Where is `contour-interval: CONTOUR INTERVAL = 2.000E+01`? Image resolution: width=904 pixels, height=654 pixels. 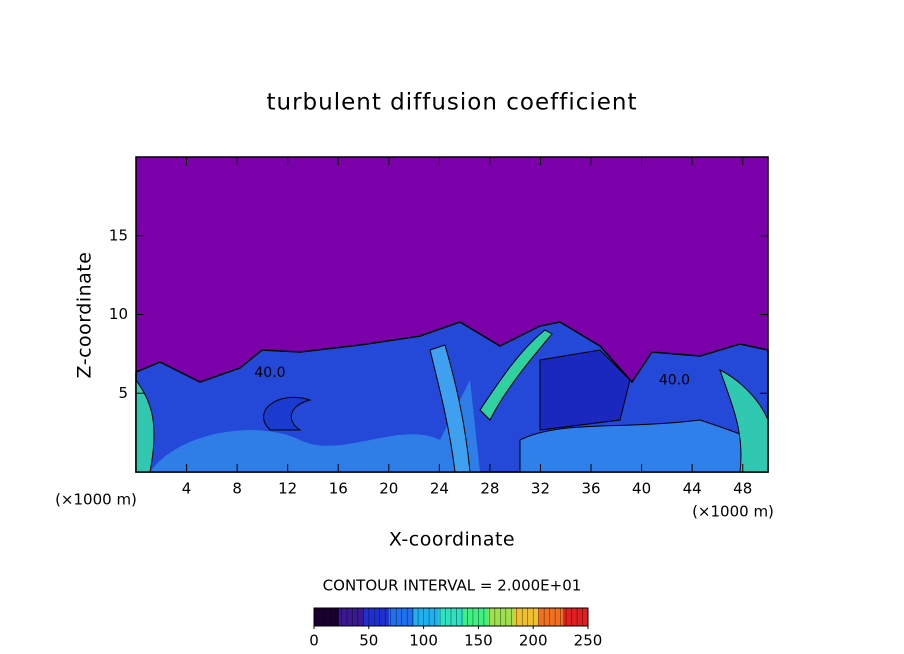
contour-interval: CONTOUR INTERVAL = 2.000E+01 is located at coordinates (452, 586).